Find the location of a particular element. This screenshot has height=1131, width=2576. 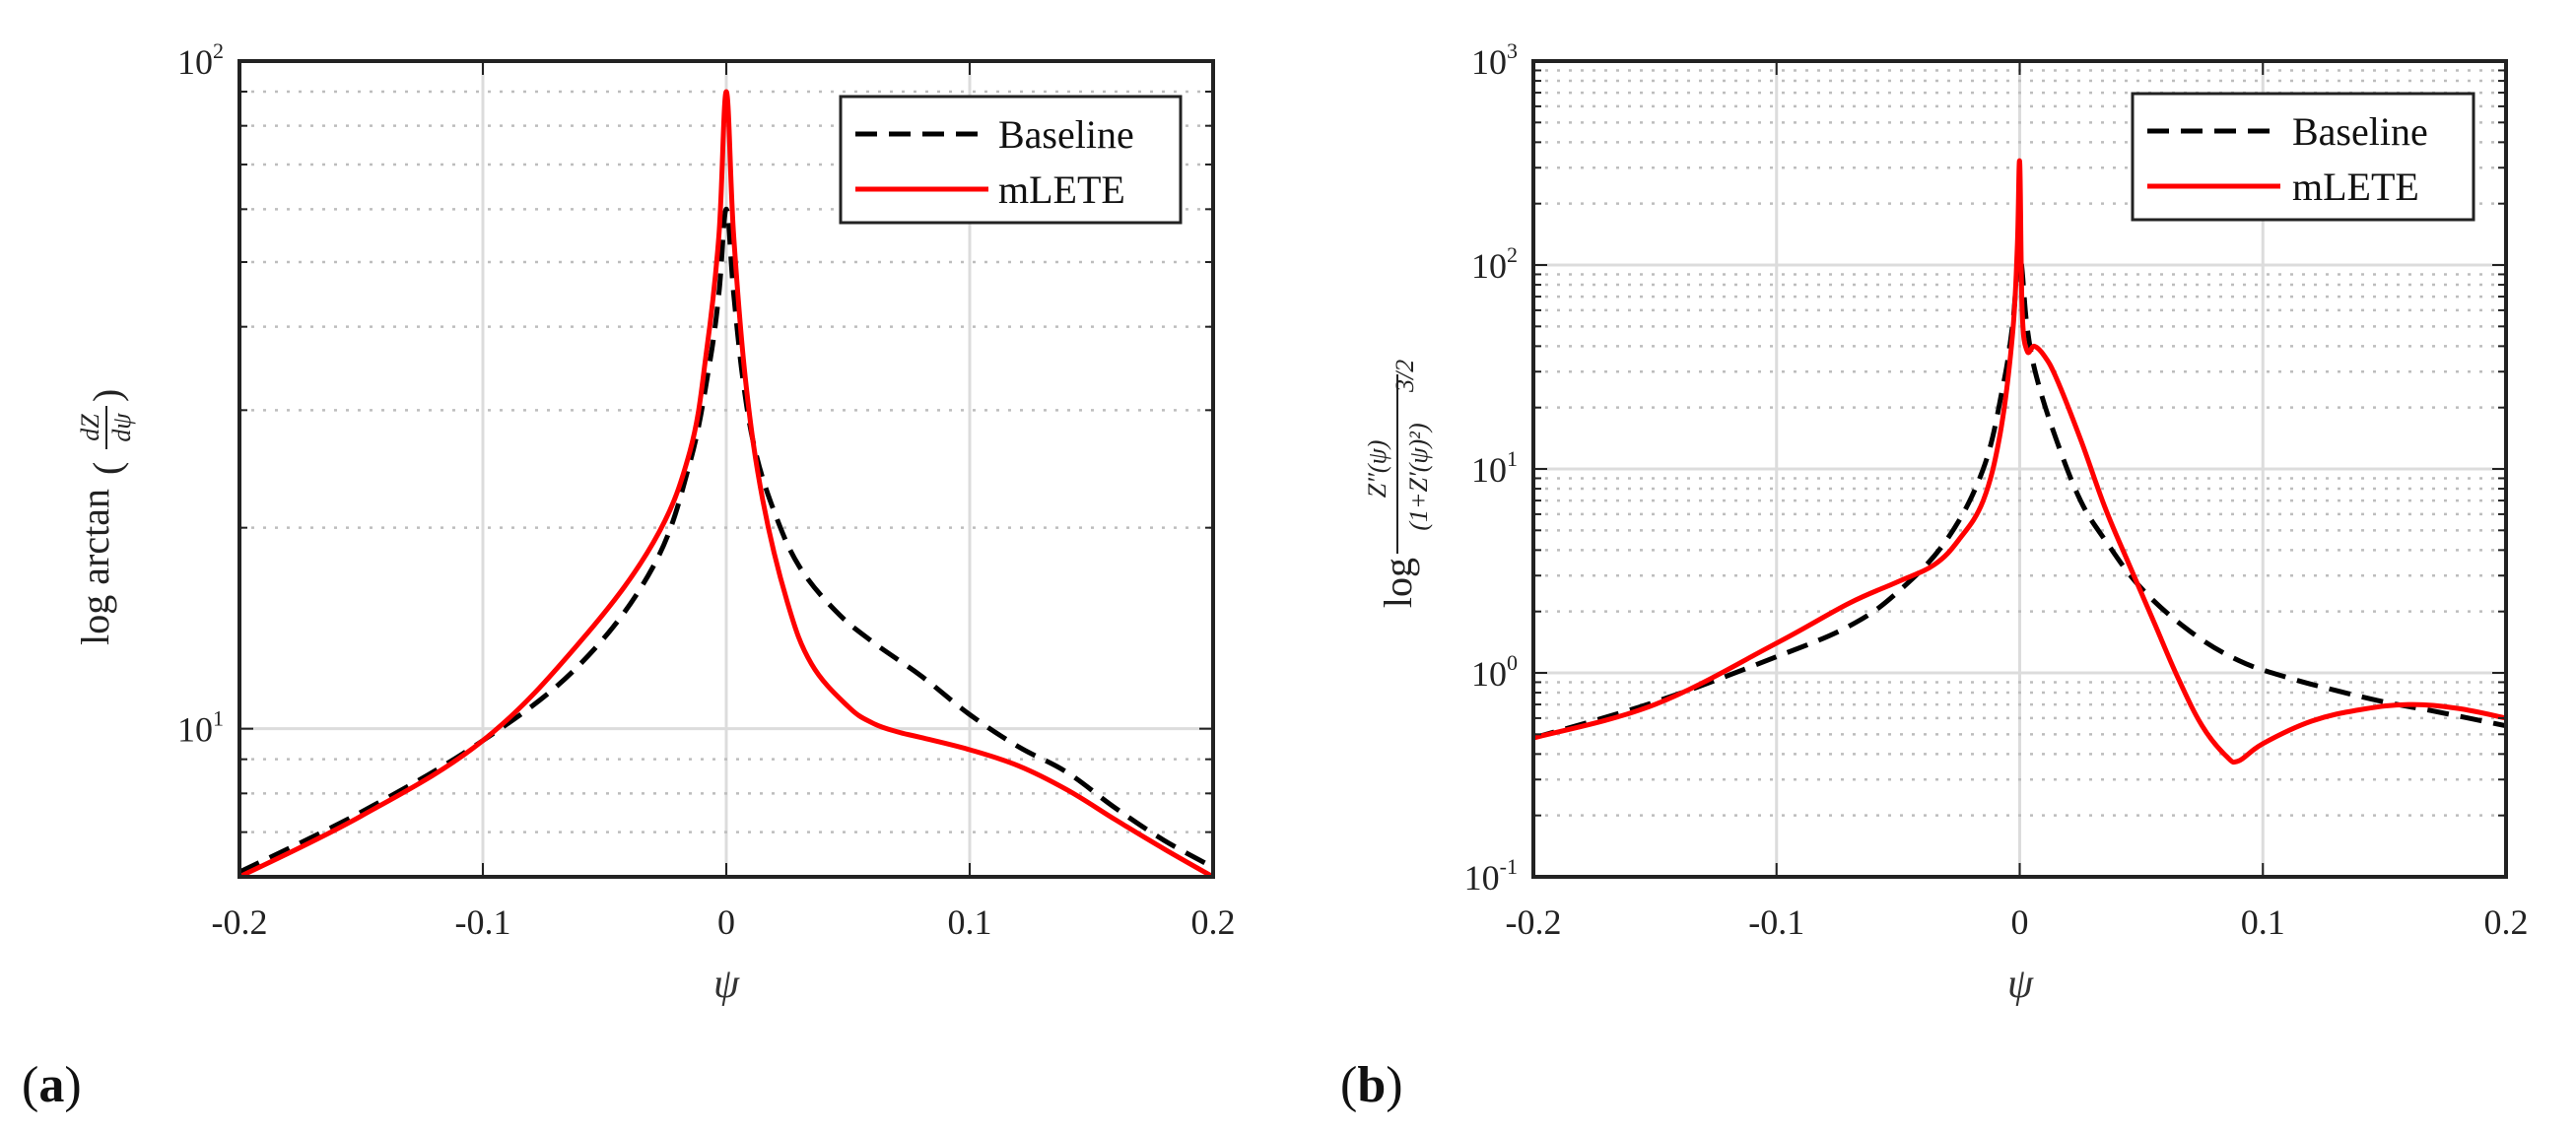

legend-label-baseline-a: Baseline is located at coordinates (1066, 134).